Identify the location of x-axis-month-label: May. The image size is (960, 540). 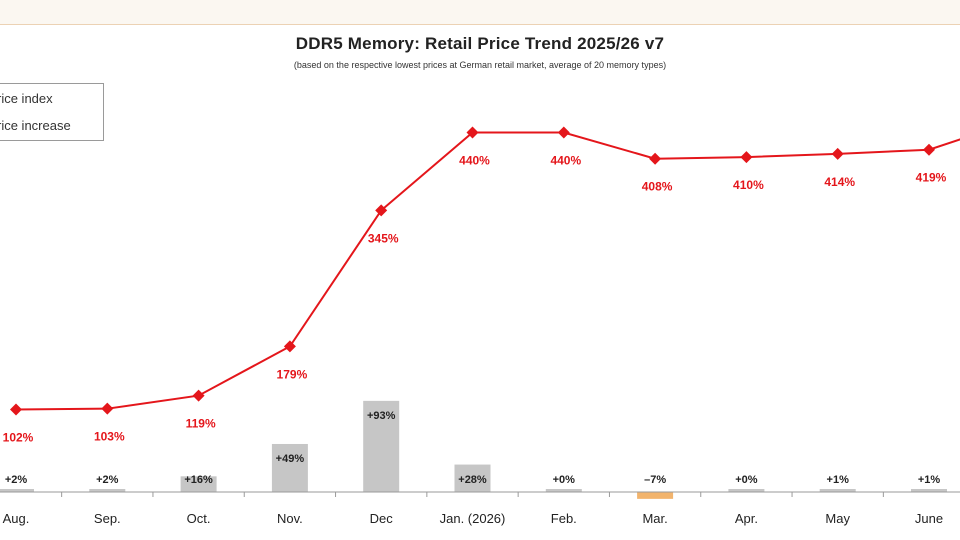
(837, 518).